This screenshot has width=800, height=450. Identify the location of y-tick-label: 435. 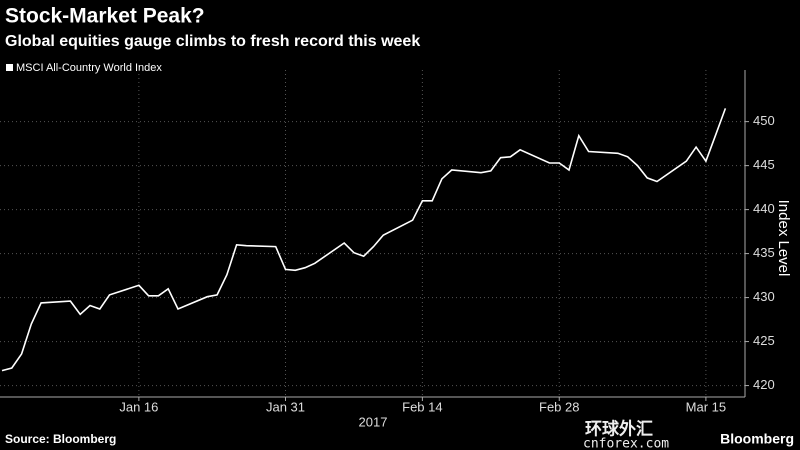
(764, 252).